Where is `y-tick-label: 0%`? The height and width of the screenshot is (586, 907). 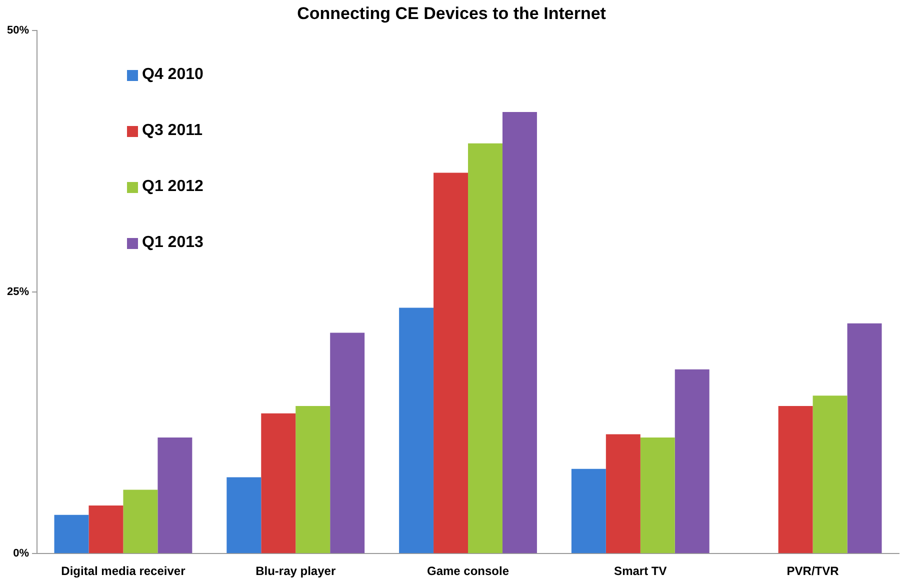 y-tick-label: 0% is located at coordinates (21, 554).